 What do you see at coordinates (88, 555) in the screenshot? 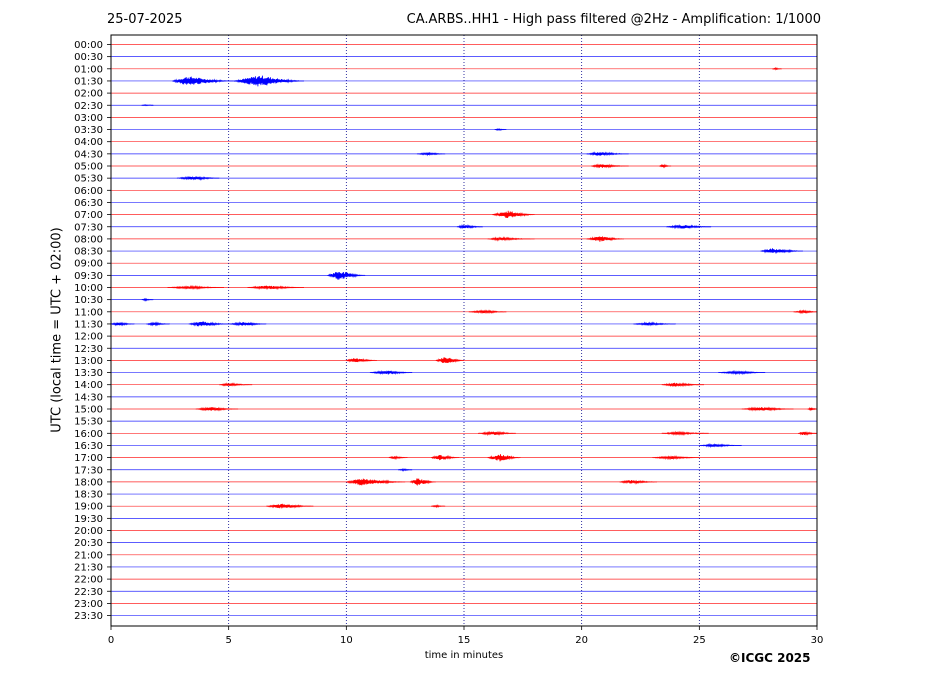
I see `y-tick-label: 21:00` at bounding box center [88, 555].